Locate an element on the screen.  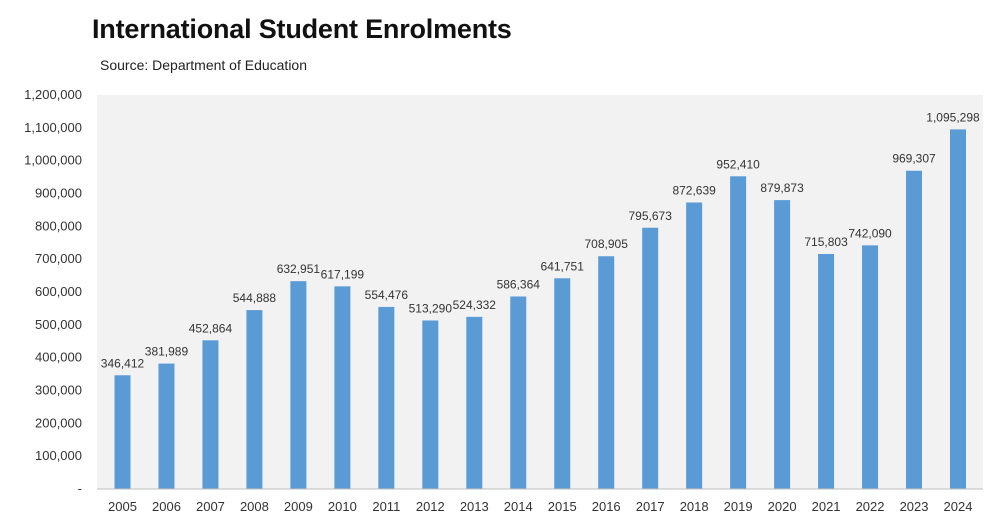
y-tick-label: 200,000 is located at coordinates (58, 422).